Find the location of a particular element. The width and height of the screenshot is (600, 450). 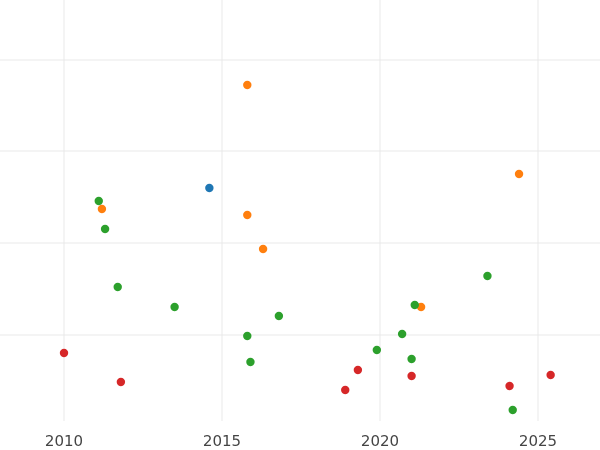

x-axis-ticks: 2010 2015 2020 2025 is located at coordinates (301, 441).